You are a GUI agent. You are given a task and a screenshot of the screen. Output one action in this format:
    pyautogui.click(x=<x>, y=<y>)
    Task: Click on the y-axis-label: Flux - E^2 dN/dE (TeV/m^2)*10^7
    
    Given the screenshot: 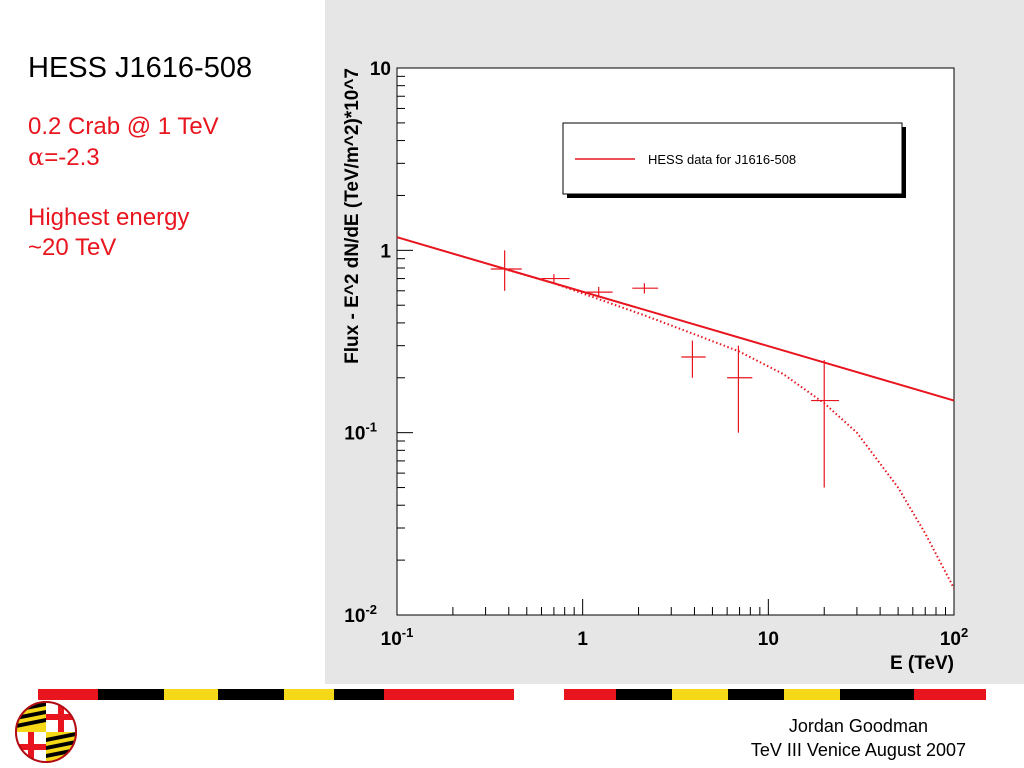 What is the action you would take?
    pyautogui.click(x=352, y=216)
    